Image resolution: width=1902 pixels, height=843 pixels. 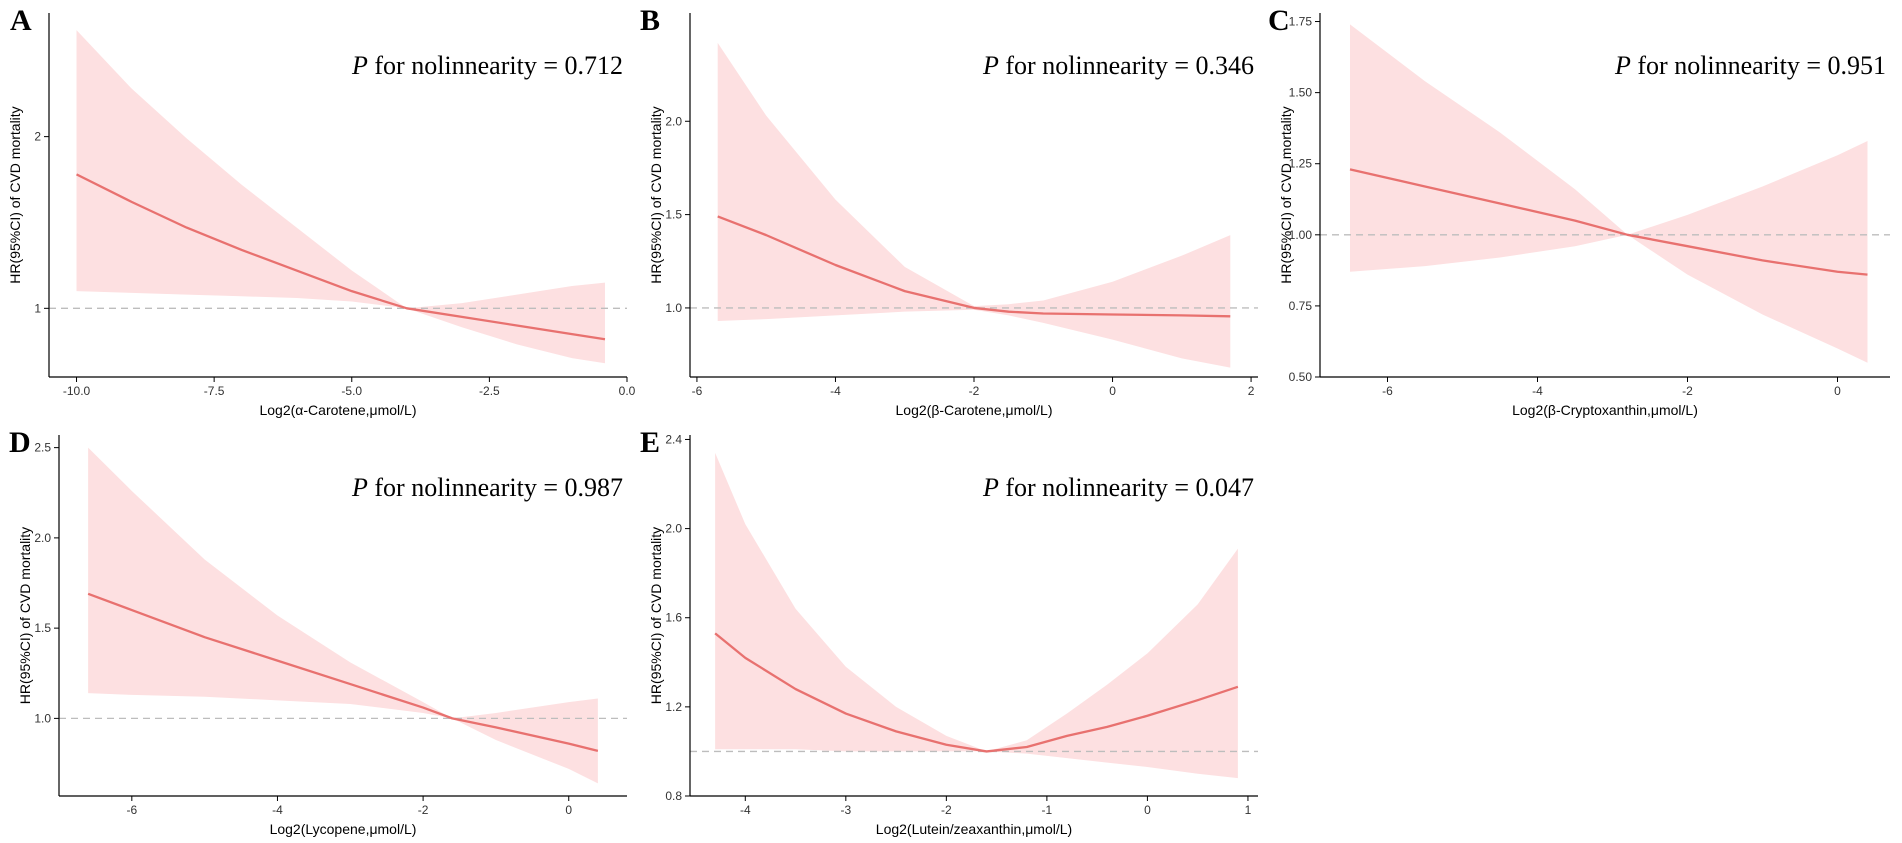 What do you see at coordinates (37, 308) in the screenshot?
I see `y-tick-label: 1` at bounding box center [37, 308].